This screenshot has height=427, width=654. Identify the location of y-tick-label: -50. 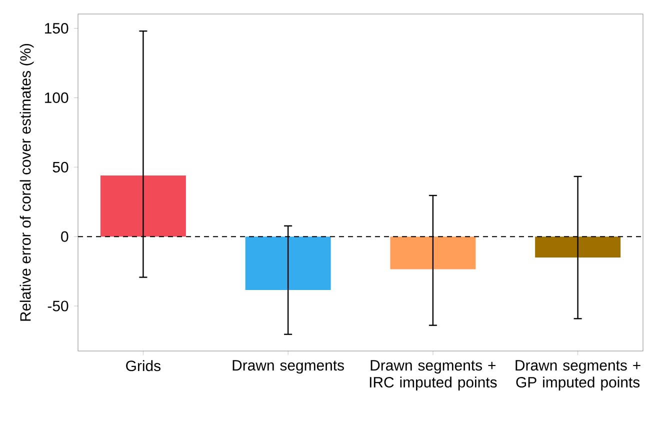
(58, 306).